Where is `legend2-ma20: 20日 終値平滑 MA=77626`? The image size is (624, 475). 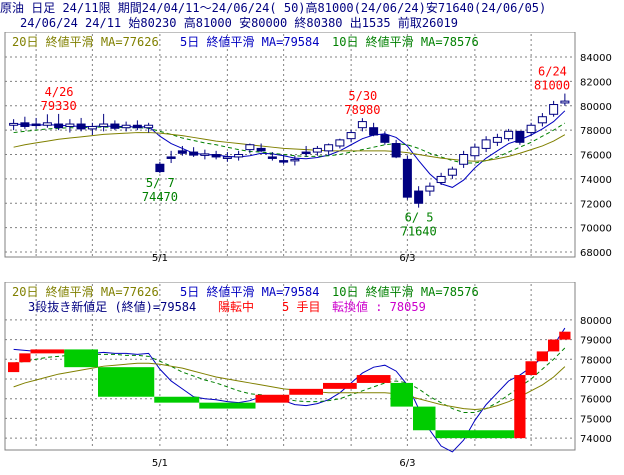 legend2-ma20: 20日 終値平滑 MA=77626 is located at coordinates (85, 291).